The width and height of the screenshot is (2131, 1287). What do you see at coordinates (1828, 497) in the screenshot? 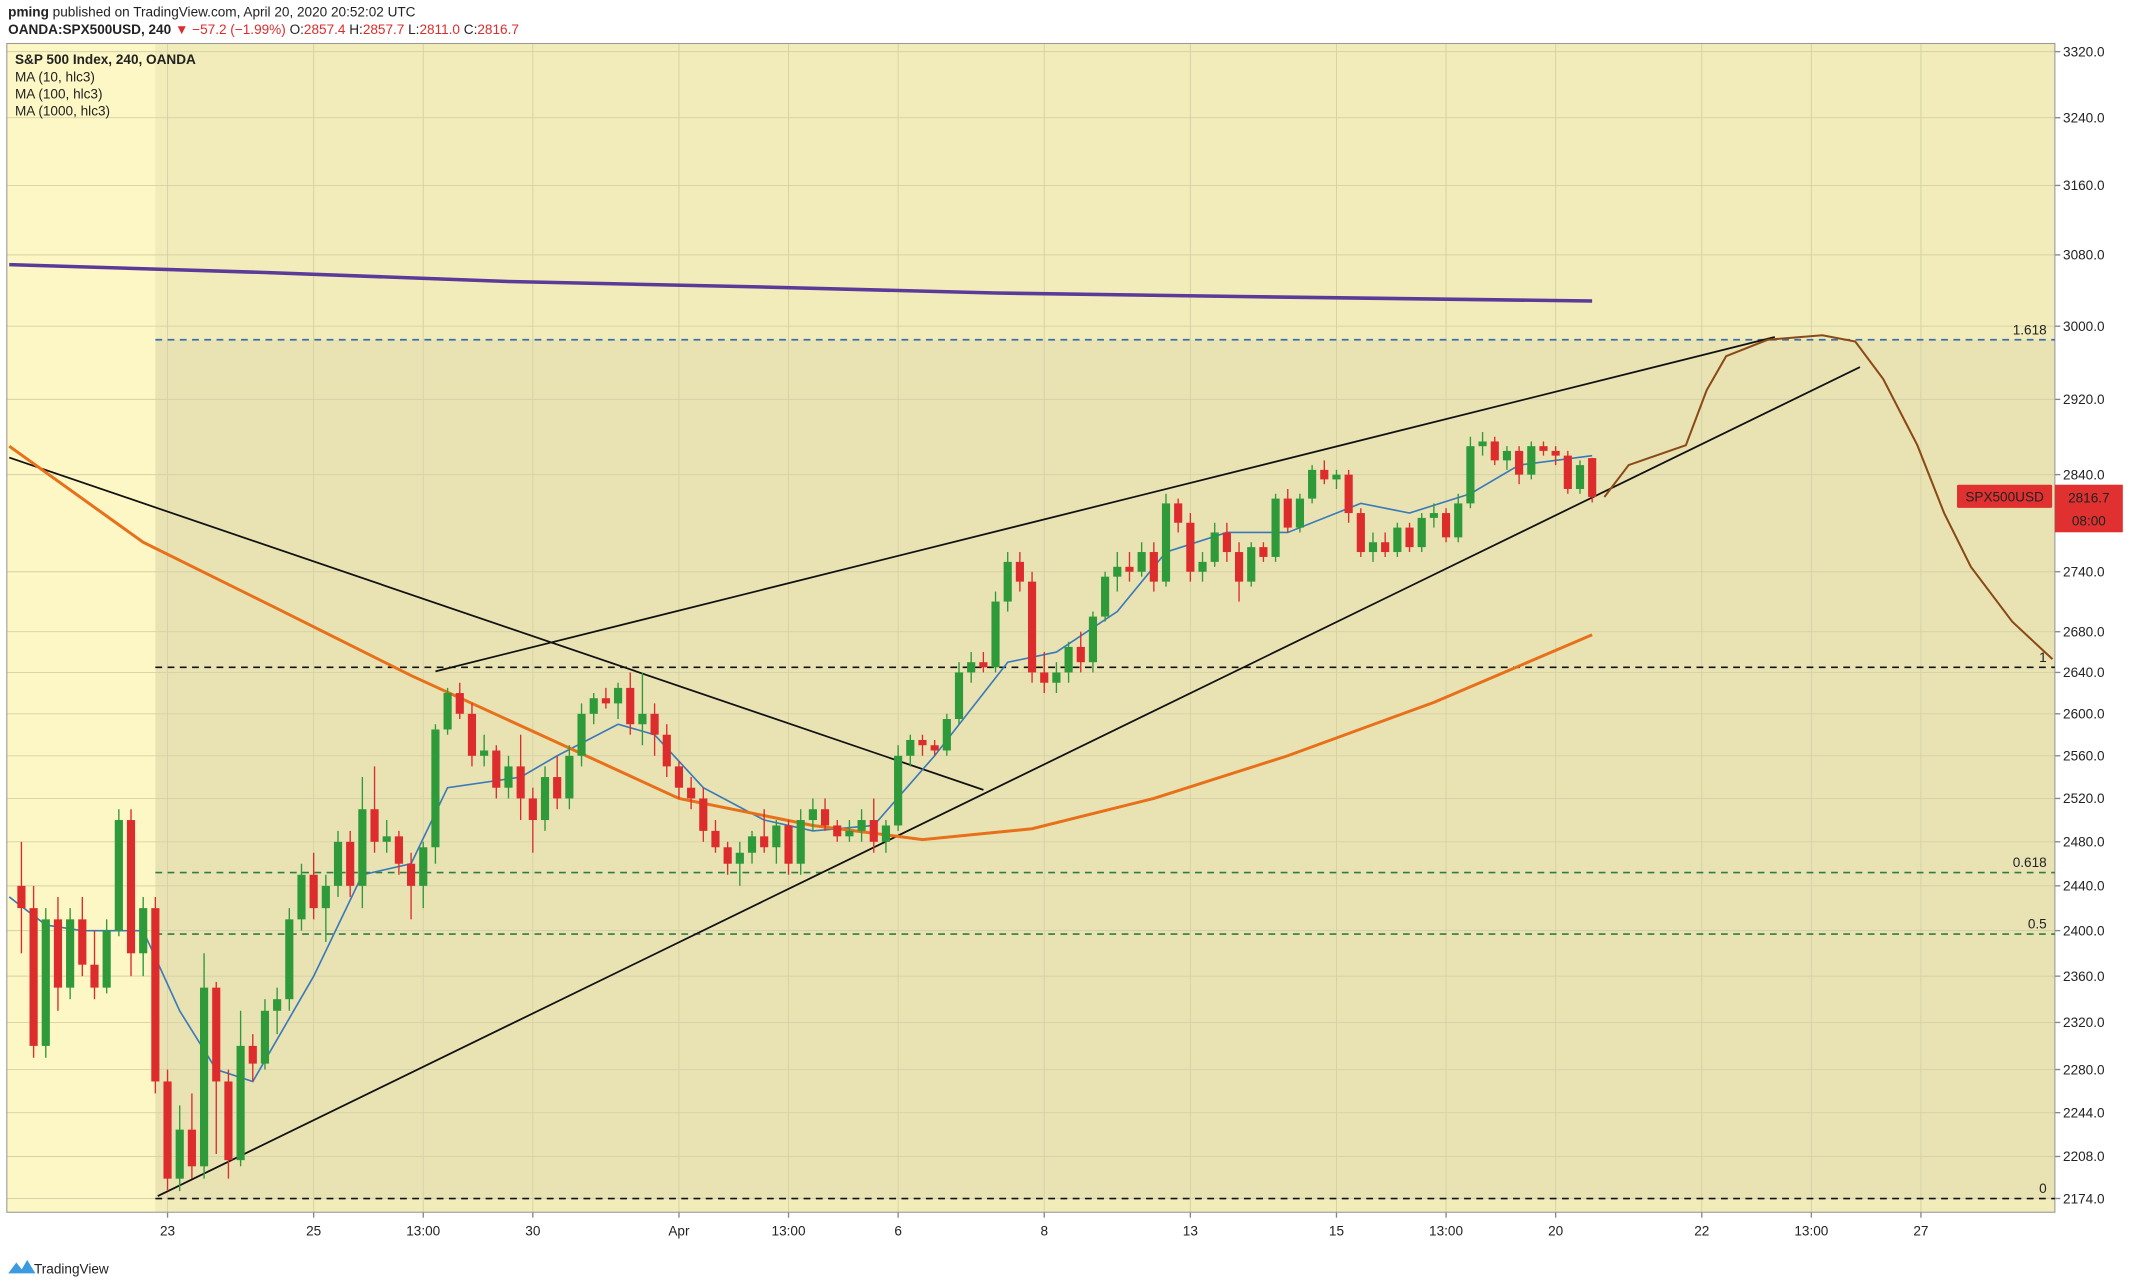
I see `projection-curve` at bounding box center [1828, 497].